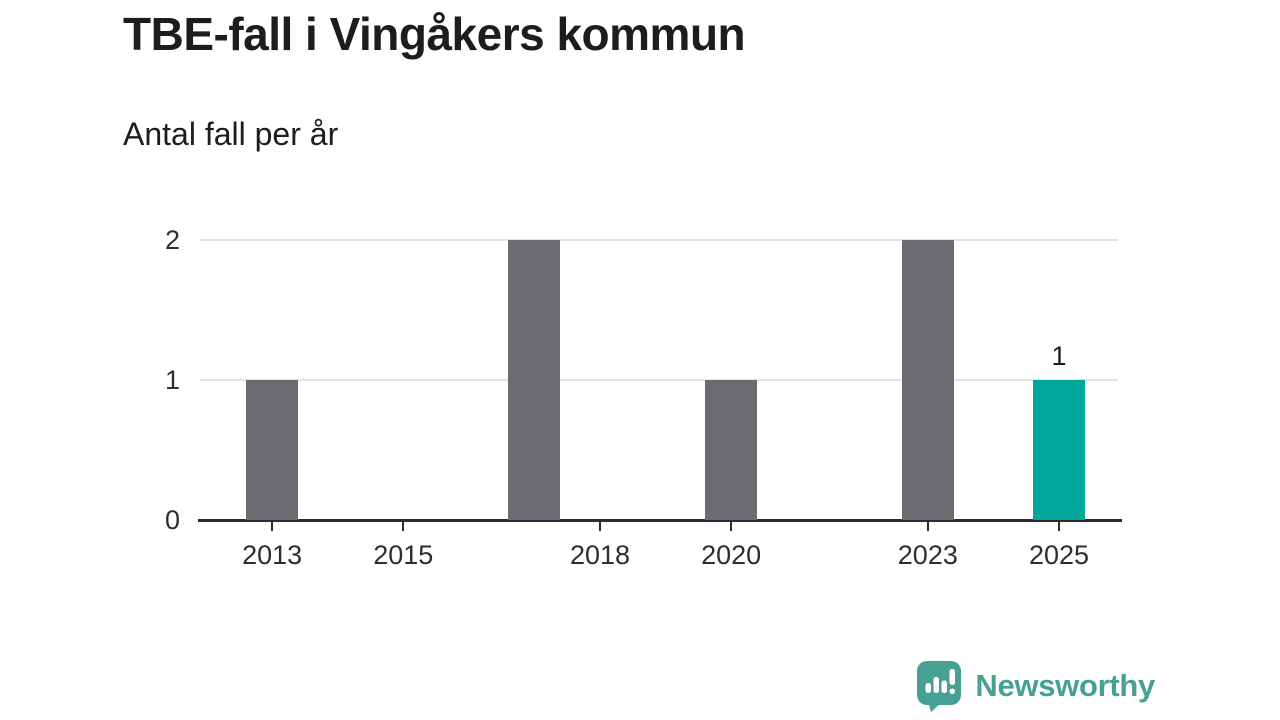 The height and width of the screenshot is (720, 1280). Describe the element at coordinates (1065, 685) in the screenshot. I see `brand-name: Newsworthy` at that location.